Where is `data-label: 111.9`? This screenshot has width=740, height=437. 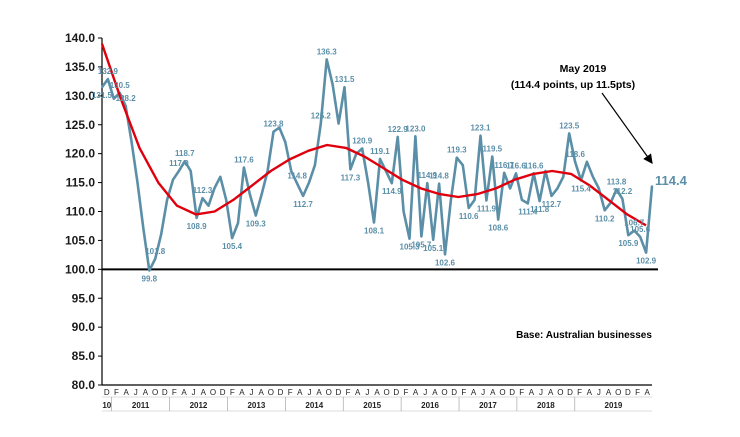
data-label: 111.9 is located at coordinates (487, 209).